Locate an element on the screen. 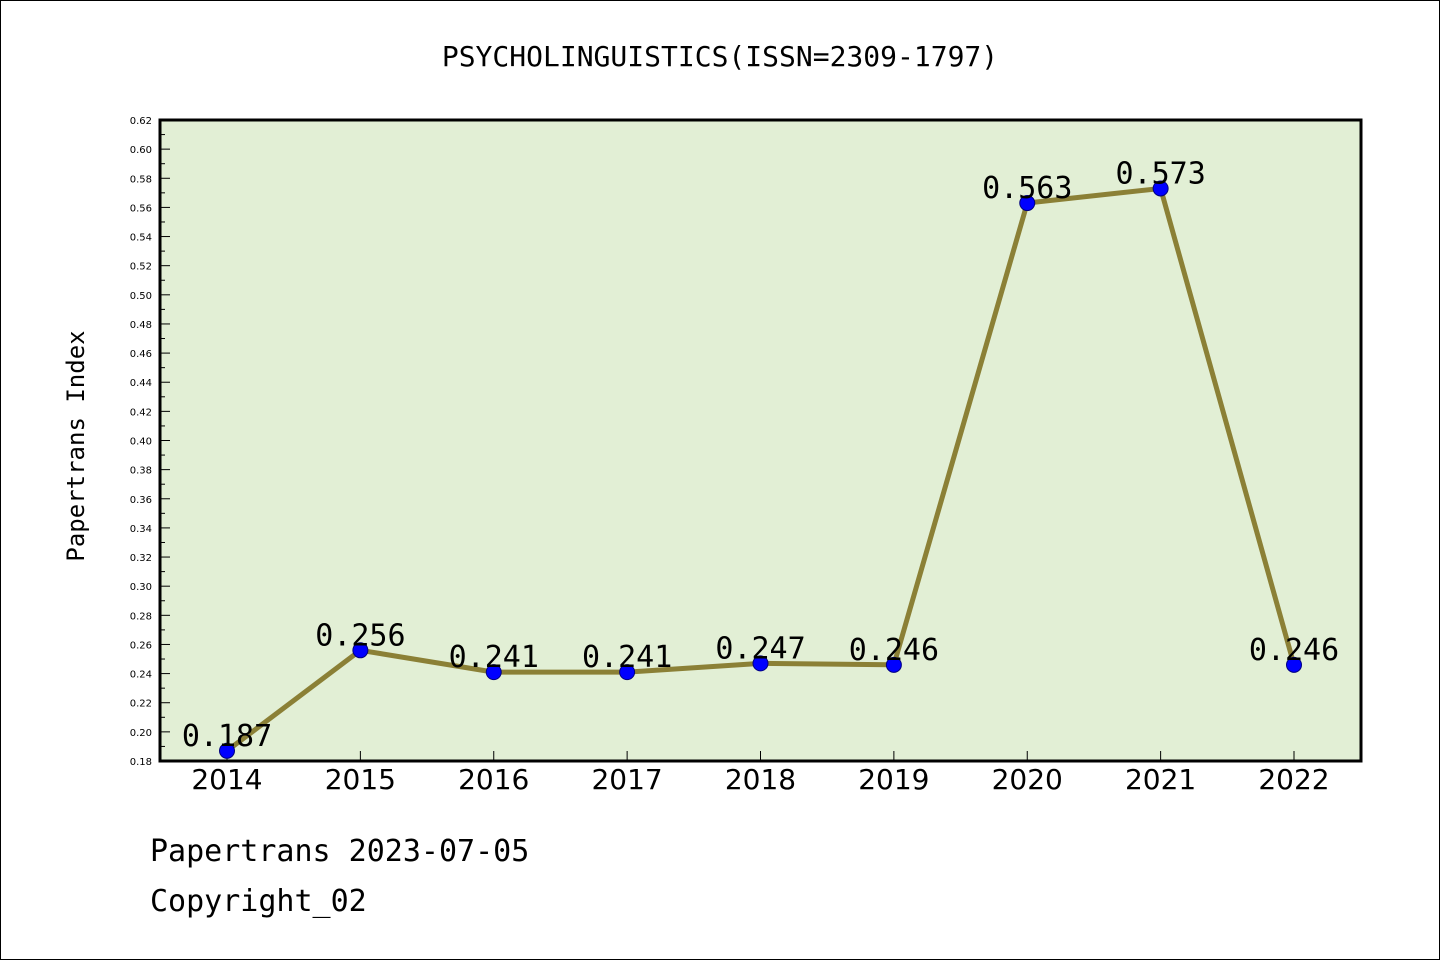 Image resolution: width=1440 pixels, height=960 pixels. y-tick-label: 0.18 is located at coordinates (141, 762).